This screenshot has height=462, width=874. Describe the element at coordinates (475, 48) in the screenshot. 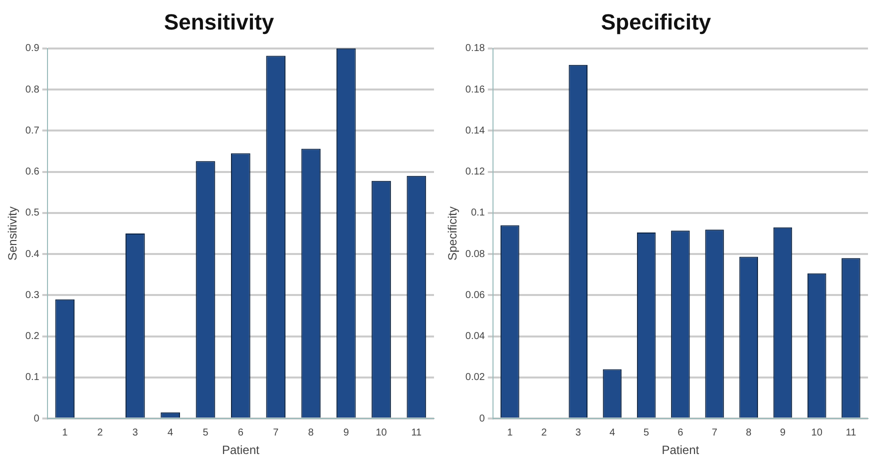

I see `y-tick-label: 0.18` at that location.